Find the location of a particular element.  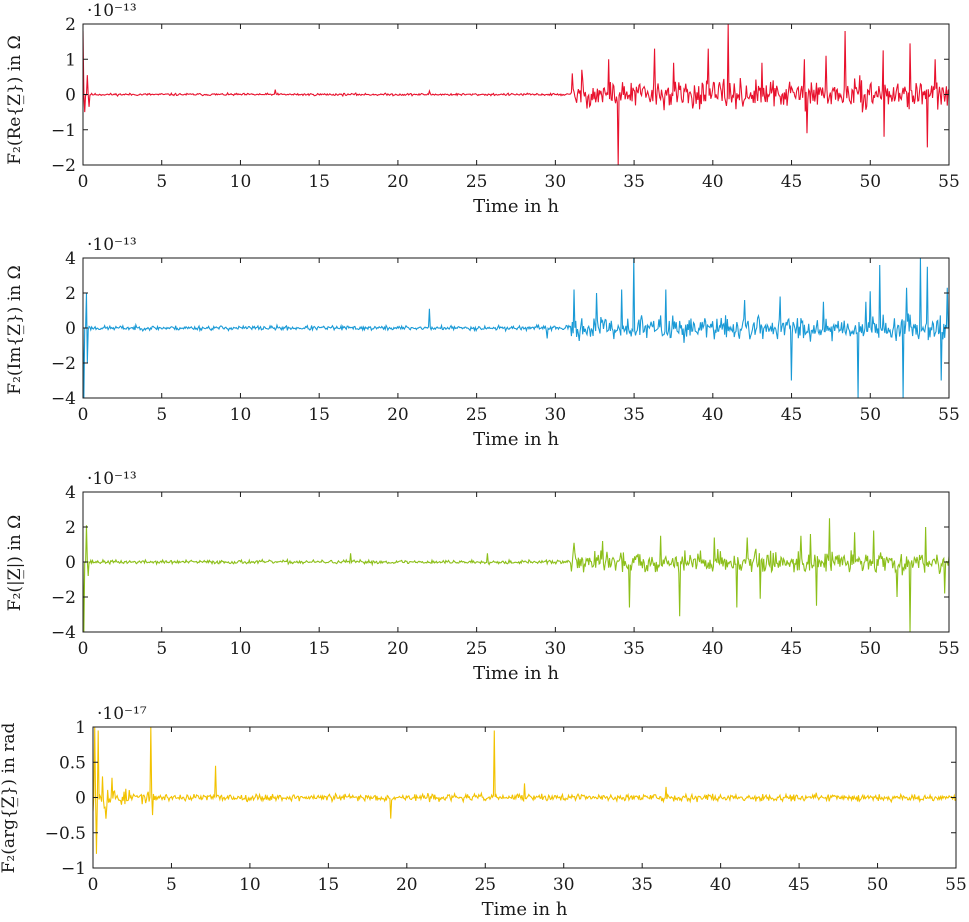

y-axis-label: F₂(Im{Z̲}) in Ω is located at coordinates (15, 329).